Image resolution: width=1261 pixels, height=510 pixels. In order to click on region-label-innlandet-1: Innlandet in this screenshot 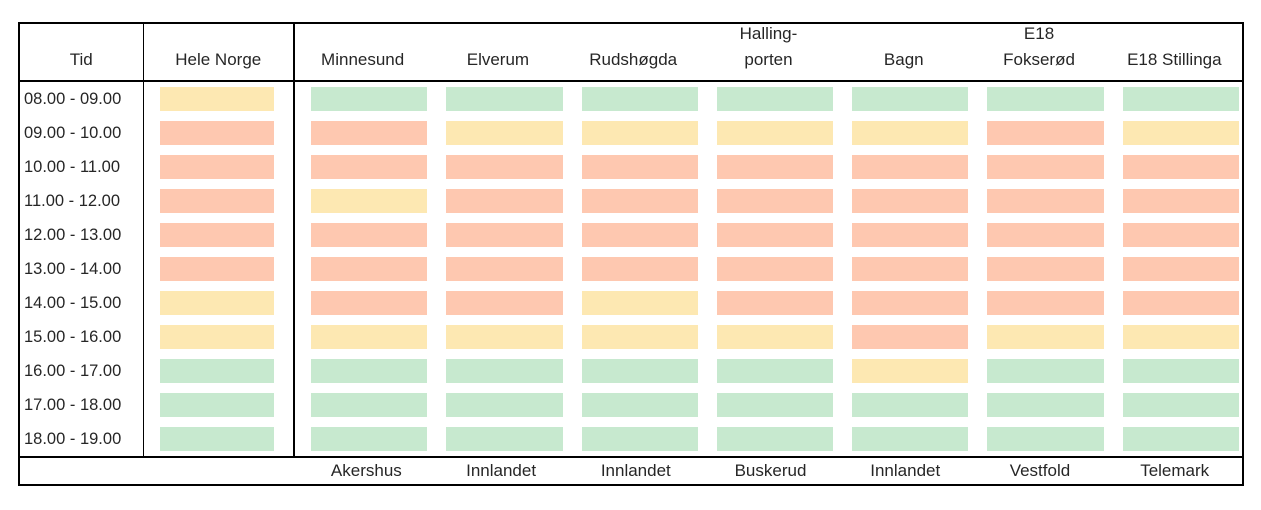, I will do `click(501, 470)`.